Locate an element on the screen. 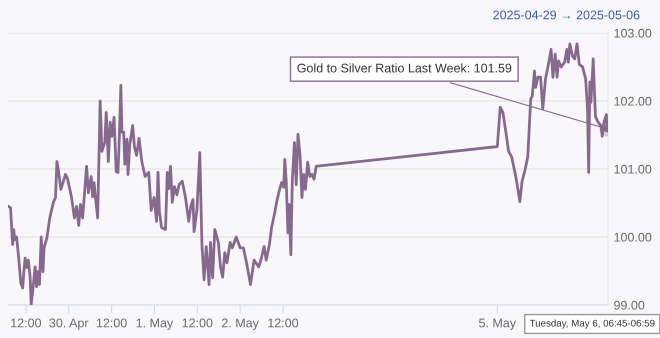  y-tick-label: 103.00 is located at coordinates (633, 33).